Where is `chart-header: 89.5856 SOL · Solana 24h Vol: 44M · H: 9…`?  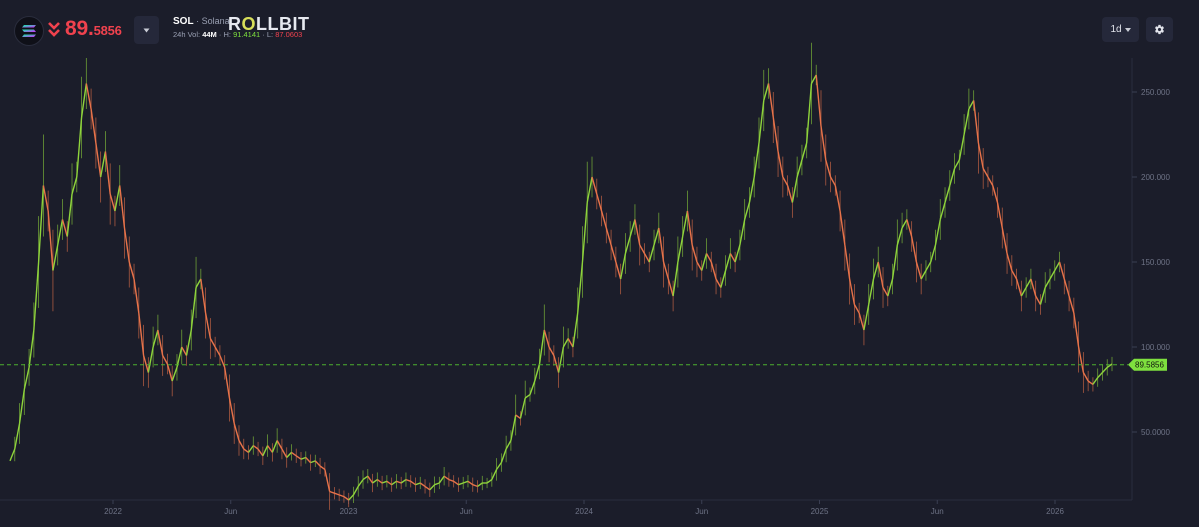 chart-header: 89.5856 SOL · Solana 24h Vol: 44M · H: 9… is located at coordinates (599, 29).